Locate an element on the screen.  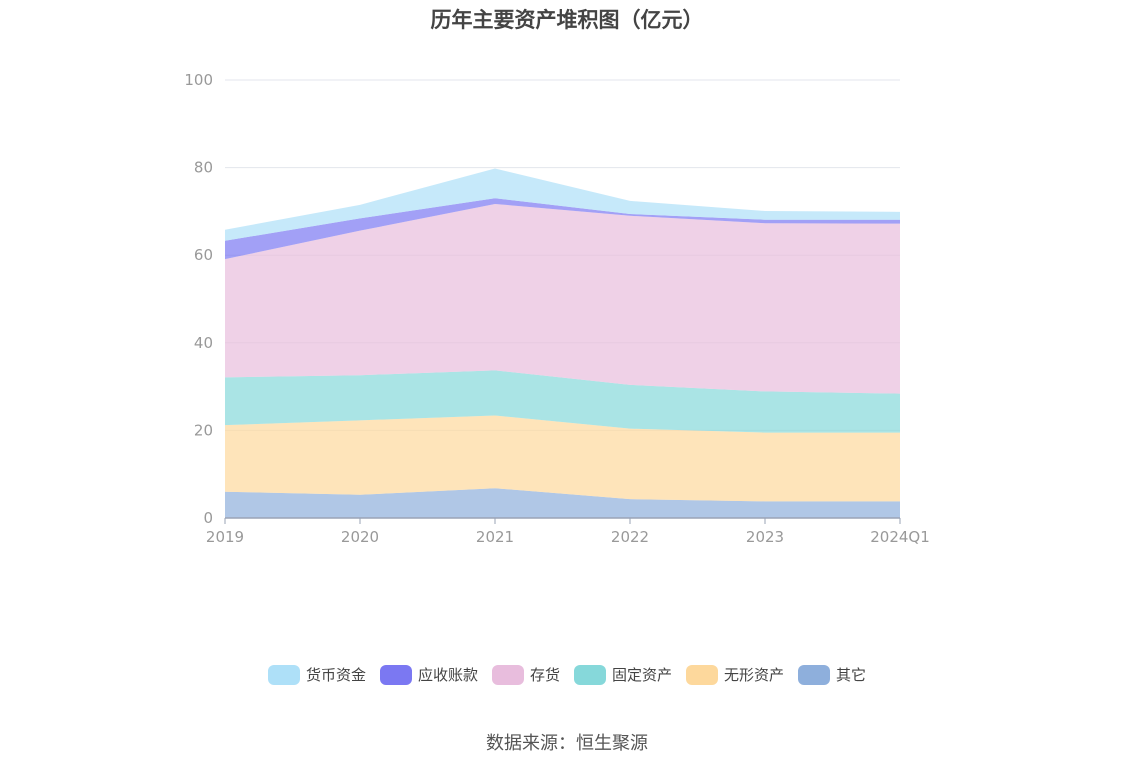
legend-label: 存货 is located at coordinates (544, 675).